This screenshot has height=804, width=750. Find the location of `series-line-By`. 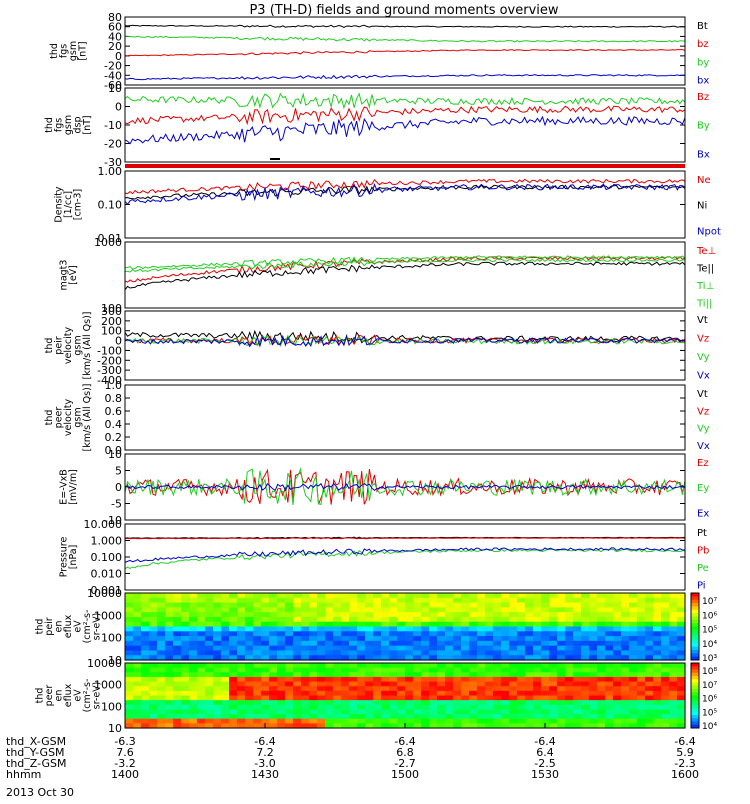

series-line-By is located at coordinates (405, 101).